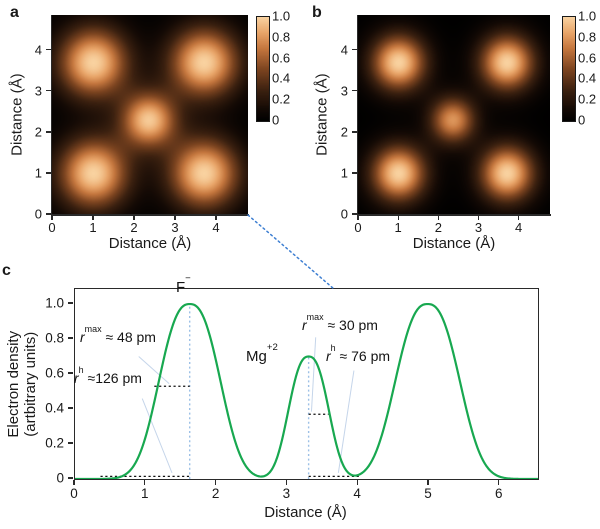 The height and width of the screenshot is (529, 600). I want to click on panel-a-x-axis-title: Distance (Å), so click(150, 243).